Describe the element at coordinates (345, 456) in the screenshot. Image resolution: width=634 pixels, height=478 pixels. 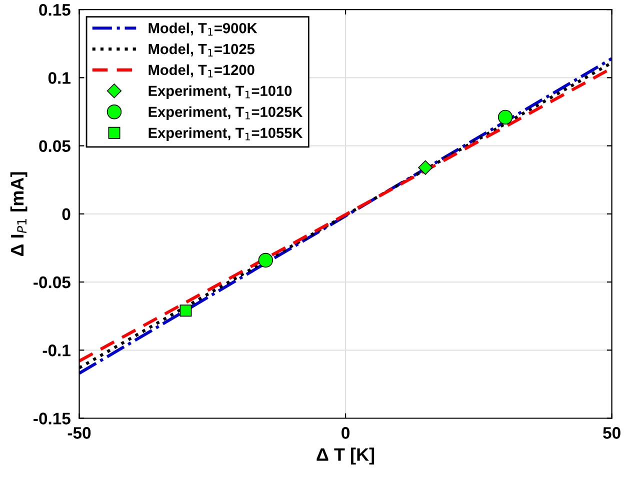
I see `x-axis-title: Δ T [K]` at that location.